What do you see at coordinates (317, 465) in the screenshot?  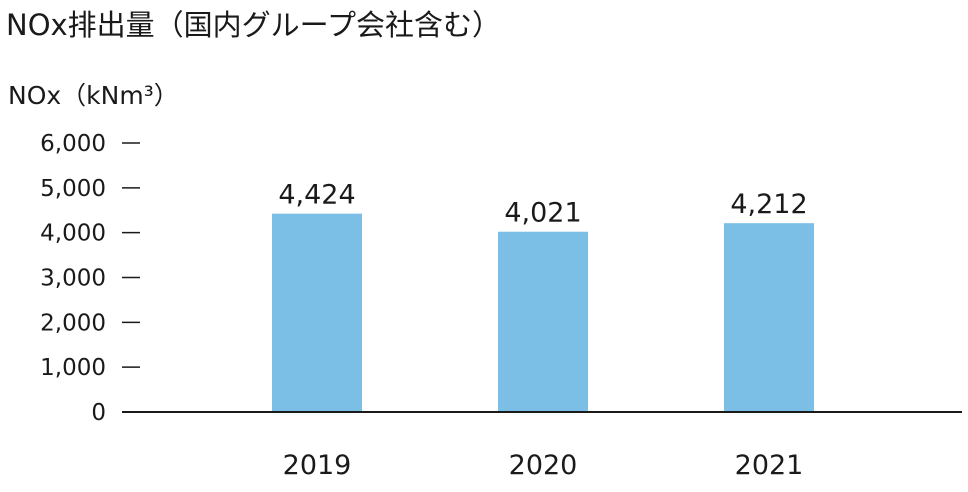 I see `x-tick-label-2019: 2019` at bounding box center [317, 465].